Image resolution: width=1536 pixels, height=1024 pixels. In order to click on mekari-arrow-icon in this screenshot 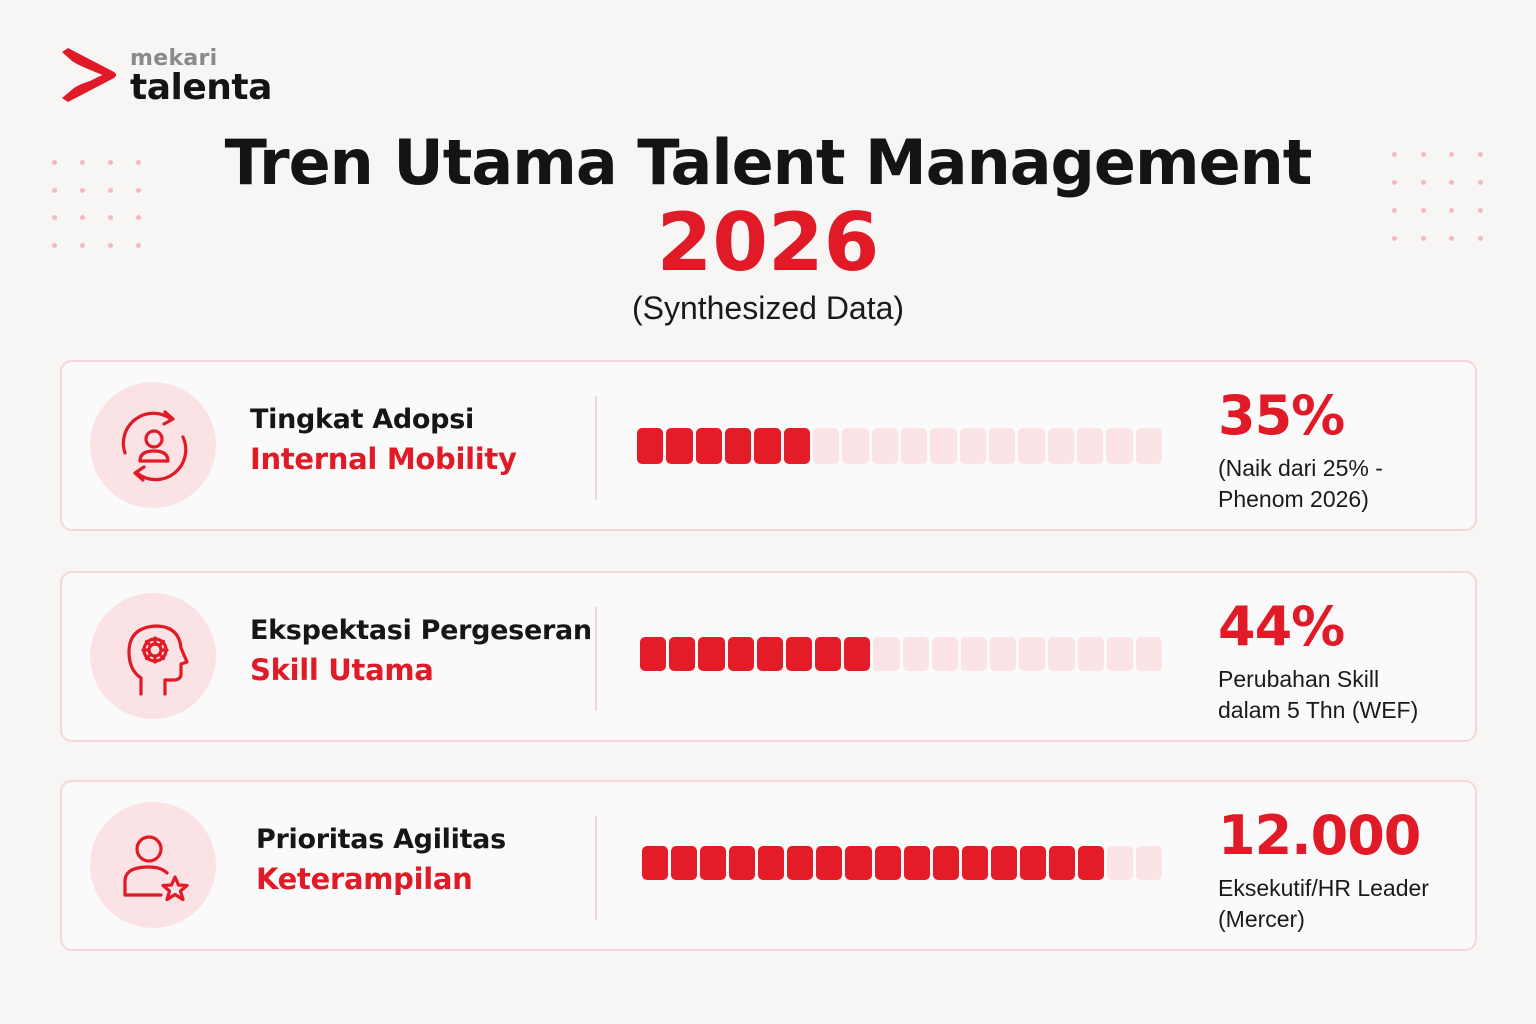, I will do `click(89, 75)`.